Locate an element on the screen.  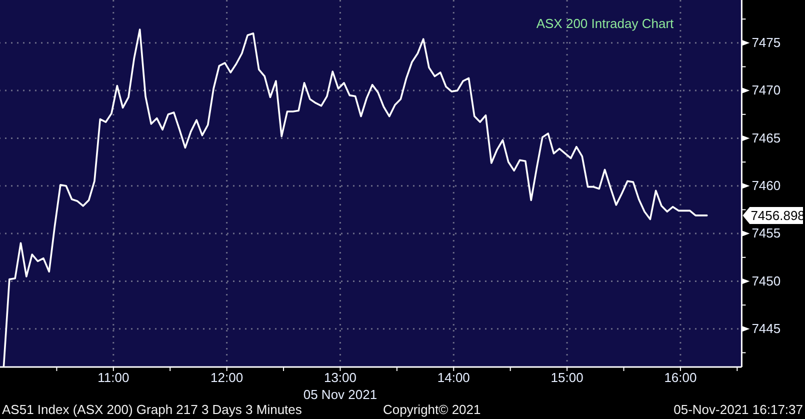
text: 05-Nov-2021 16:17:37 is located at coordinates (738, 409).